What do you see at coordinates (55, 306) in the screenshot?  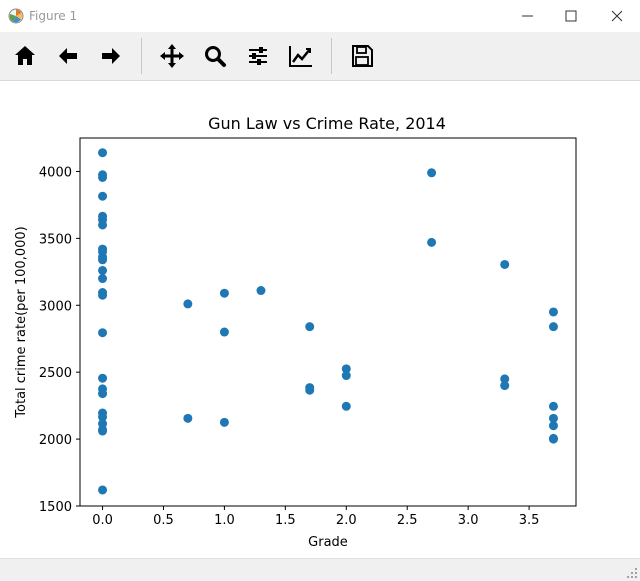 I see `y-tick-label: 3000` at bounding box center [55, 306].